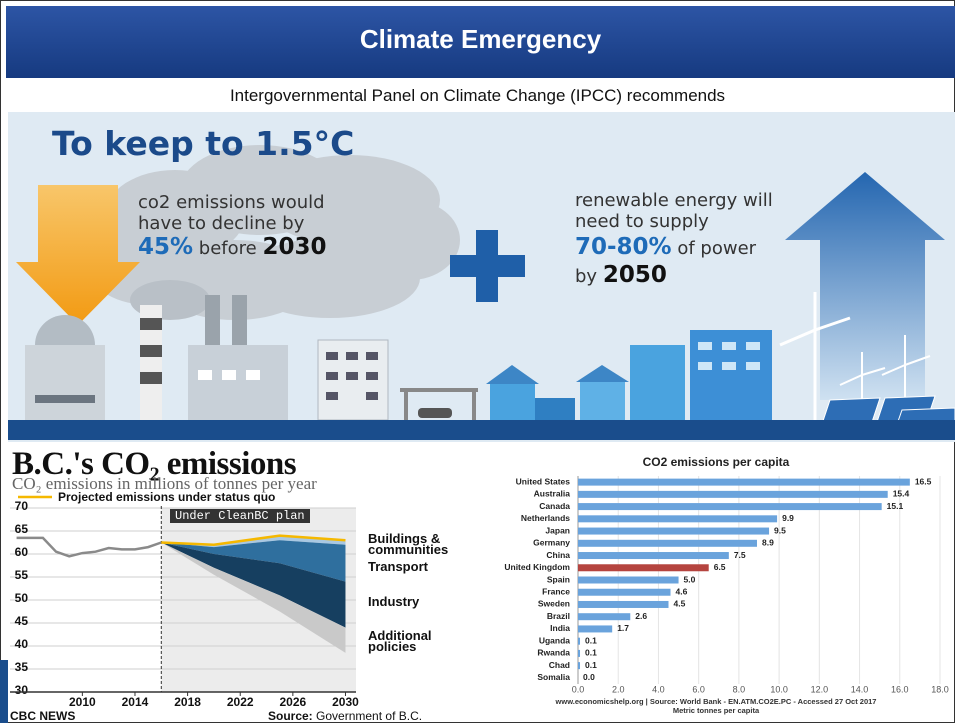 The height and width of the screenshot is (723, 955). Describe the element at coordinates (89, 547) in the screenshot. I see `history-line` at that location.